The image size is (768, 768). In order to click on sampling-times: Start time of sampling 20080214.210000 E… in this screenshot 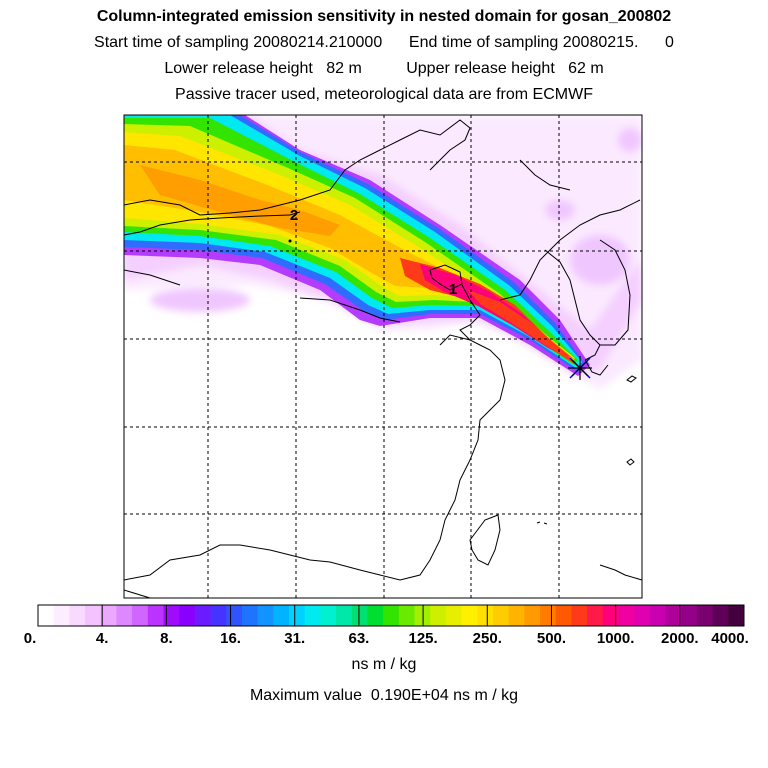, I will do `click(384, 42)`.